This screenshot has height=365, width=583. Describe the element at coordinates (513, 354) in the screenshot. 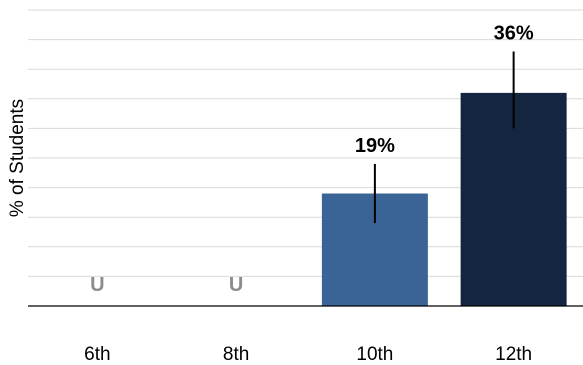

I see `x-tick-label: 12th` at that location.